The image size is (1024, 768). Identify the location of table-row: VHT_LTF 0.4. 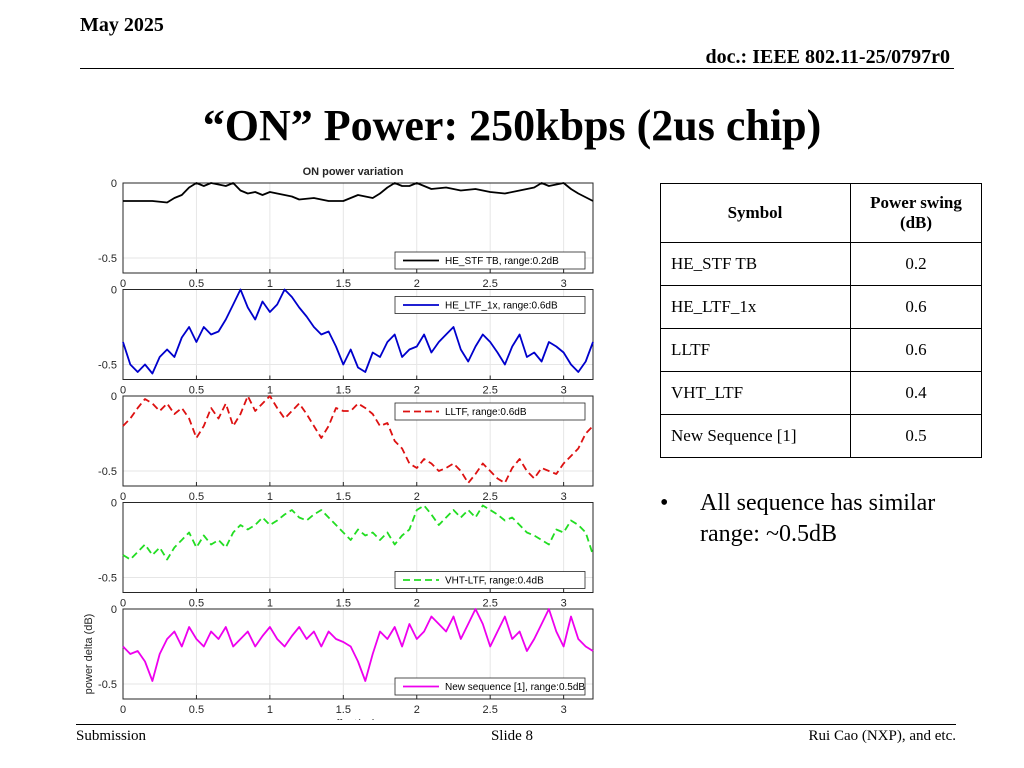
(821, 393).